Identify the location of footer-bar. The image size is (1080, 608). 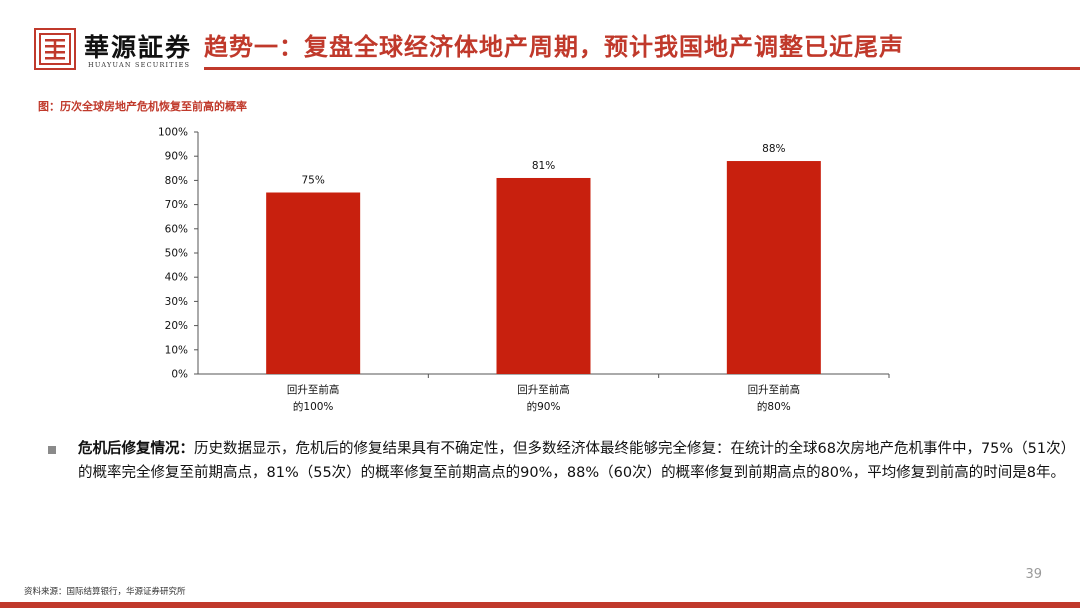
(540, 605).